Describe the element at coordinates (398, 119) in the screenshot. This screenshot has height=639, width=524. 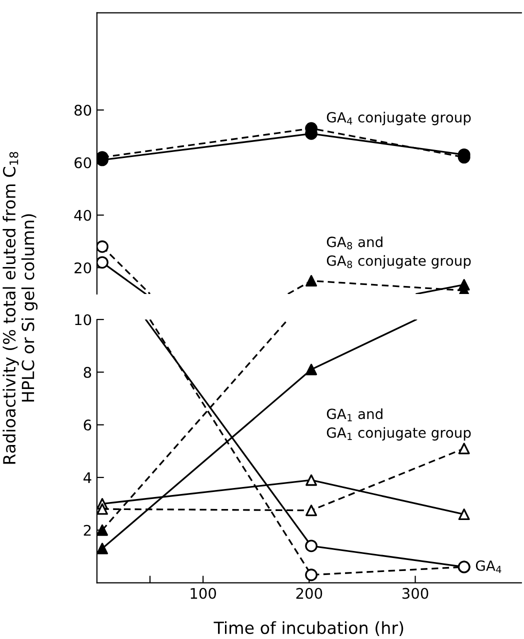
I see `annotation: GA$_{4}$ conjugate group` at that location.